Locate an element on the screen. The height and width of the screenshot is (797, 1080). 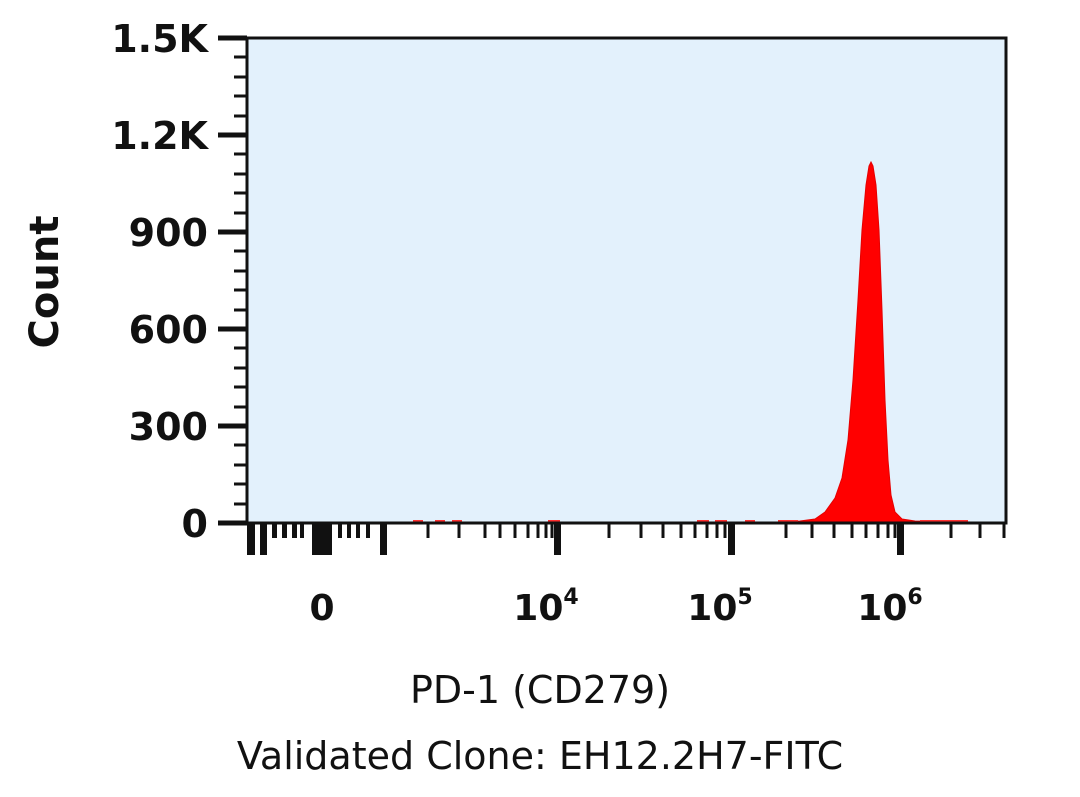
y-tick-label: 900 is located at coordinates (168, 233).